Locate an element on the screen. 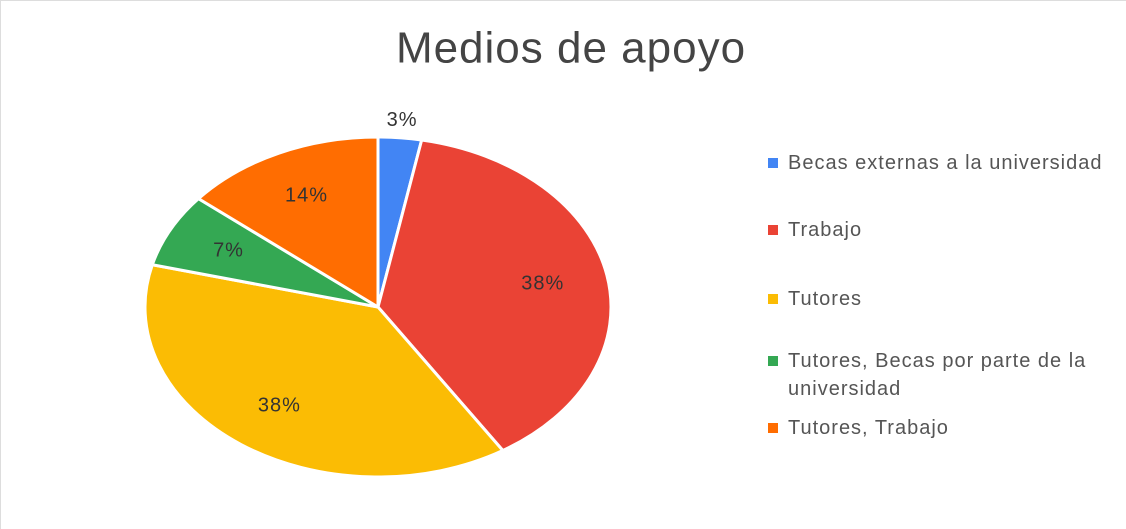  legend-entry: Trabajo is located at coordinates (938, 230).